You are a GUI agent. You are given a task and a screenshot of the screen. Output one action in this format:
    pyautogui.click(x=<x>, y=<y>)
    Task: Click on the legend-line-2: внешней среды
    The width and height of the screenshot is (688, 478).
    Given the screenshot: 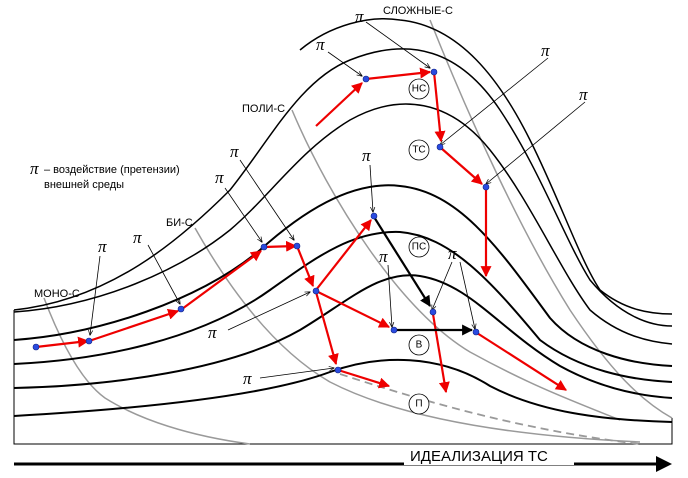 What is the action you would take?
    pyautogui.click(x=84, y=185)
    